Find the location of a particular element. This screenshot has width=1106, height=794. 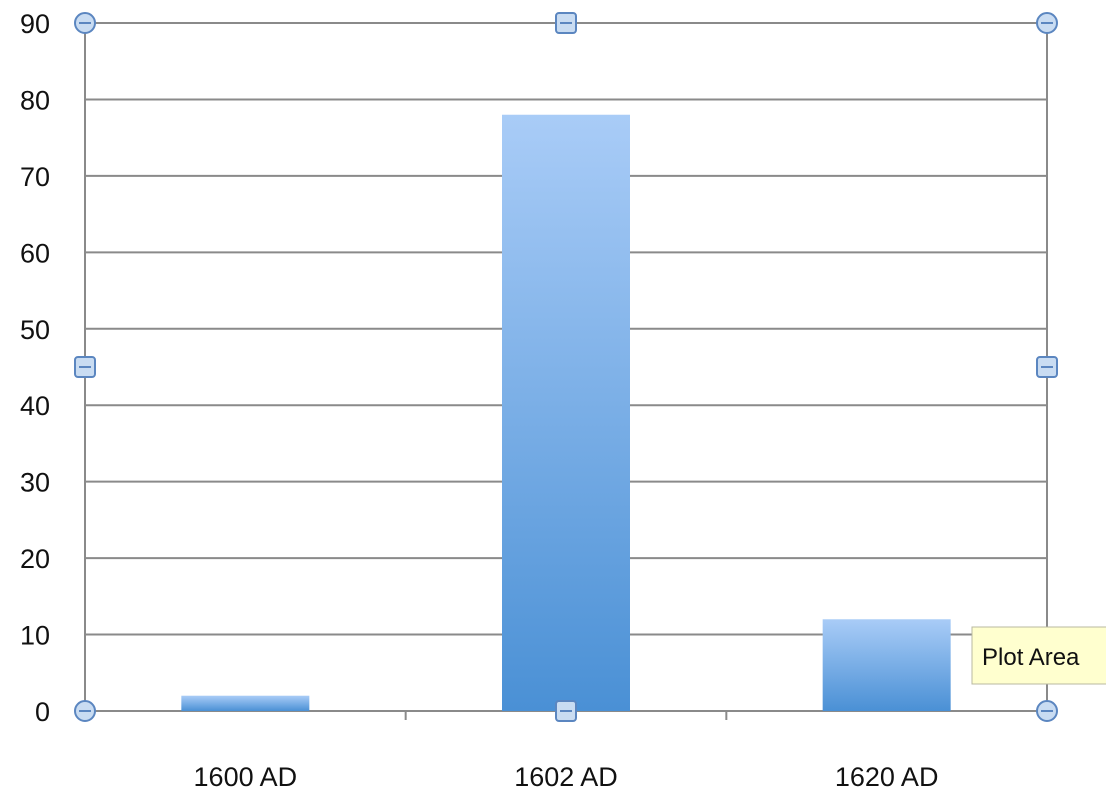

y-tick-label: 80 is located at coordinates (35, 100).